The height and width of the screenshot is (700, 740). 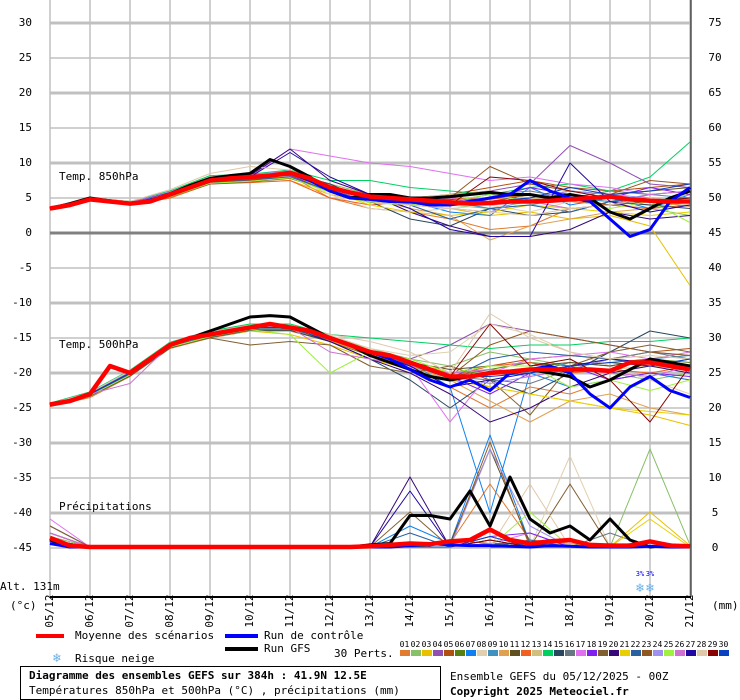 I want to click on pert-legend-number: 28, so click(x=701, y=644).